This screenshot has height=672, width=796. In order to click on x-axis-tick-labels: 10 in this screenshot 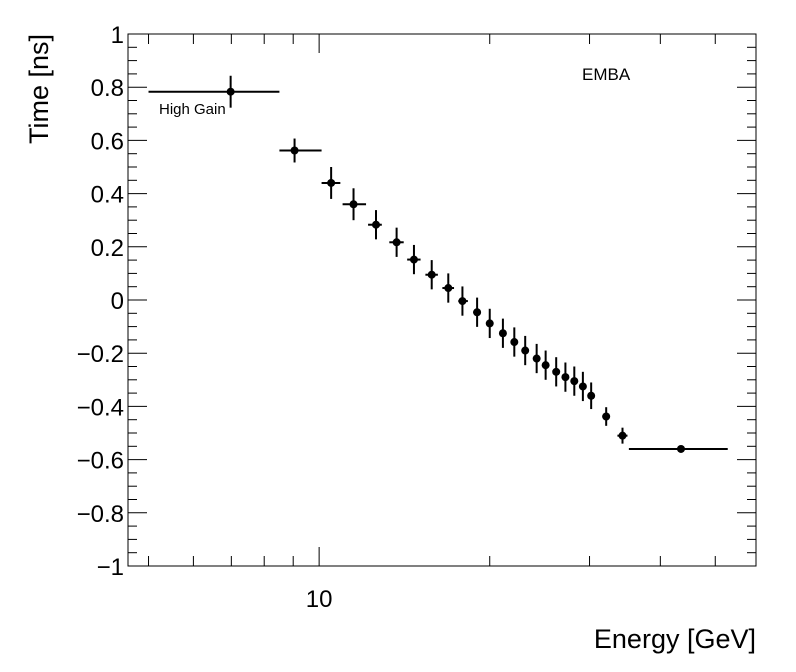, I will do `click(319, 599)`.